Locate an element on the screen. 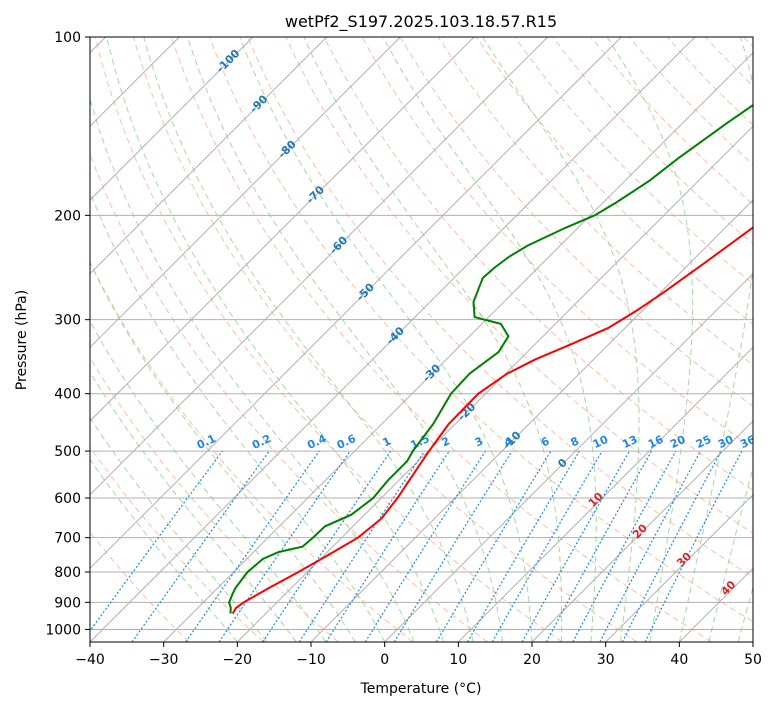  y-tick-label: 400 is located at coordinates (67, 395).